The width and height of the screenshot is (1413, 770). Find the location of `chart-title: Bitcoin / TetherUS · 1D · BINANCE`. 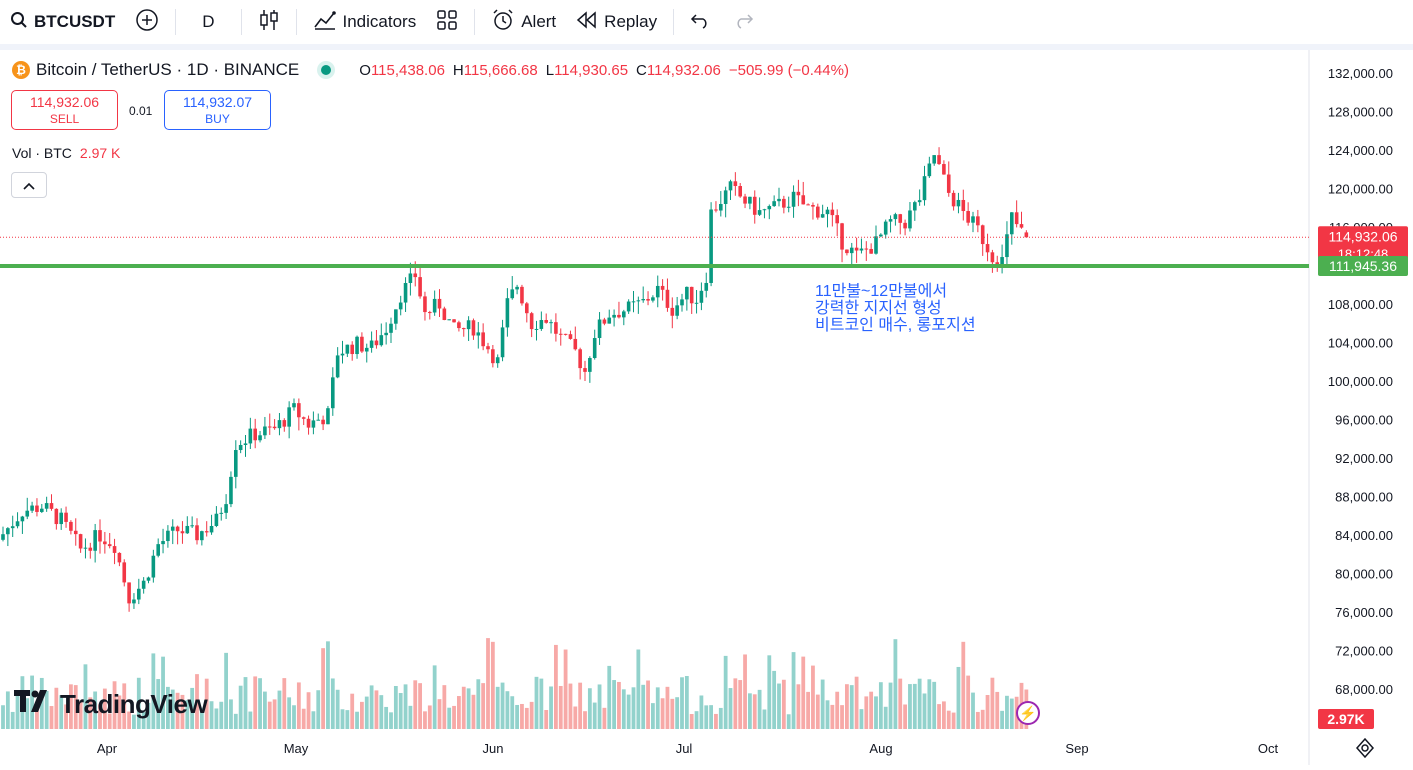

chart-title: Bitcoin / TetherUS · 1D · BINANCE is located at coordinates (168, 69).